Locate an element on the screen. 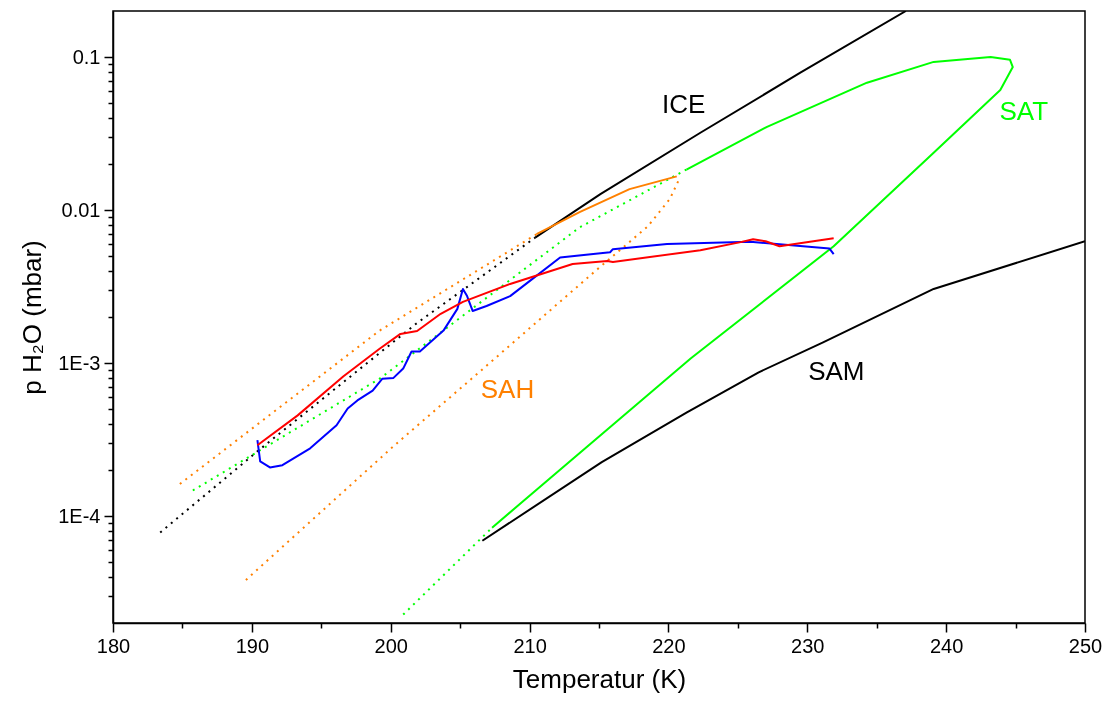 The width and height of the screenshot is (1114, 724). x-tick-label: 250 is located at coordinates (1085, 645).